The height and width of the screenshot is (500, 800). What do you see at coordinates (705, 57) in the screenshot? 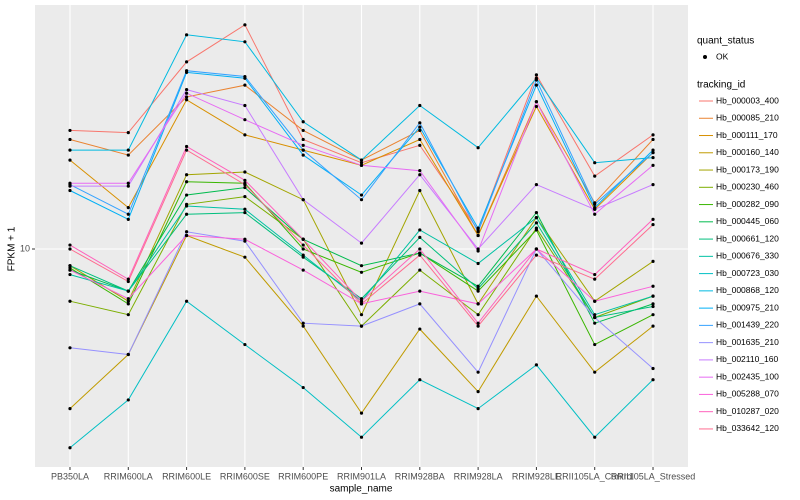
I see `legend-key` at bounding box center [705, 57].